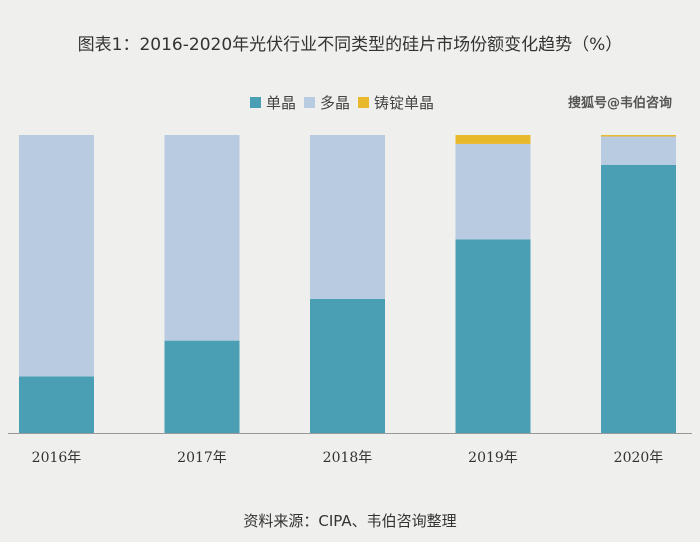 The width and height of the screenshot is (700, 542). I want to click on x-tick-label: 2018年, so click(348, 458).